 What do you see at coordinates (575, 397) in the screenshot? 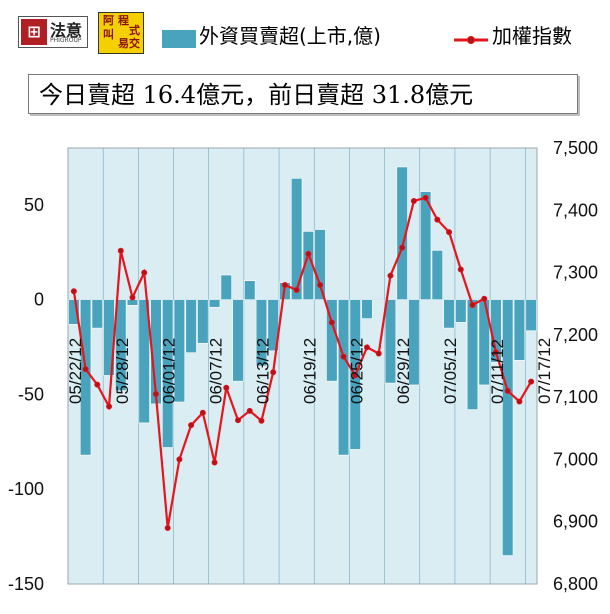
I see `y-right-tick-label: 7,100` at bounding box center [575, 397].